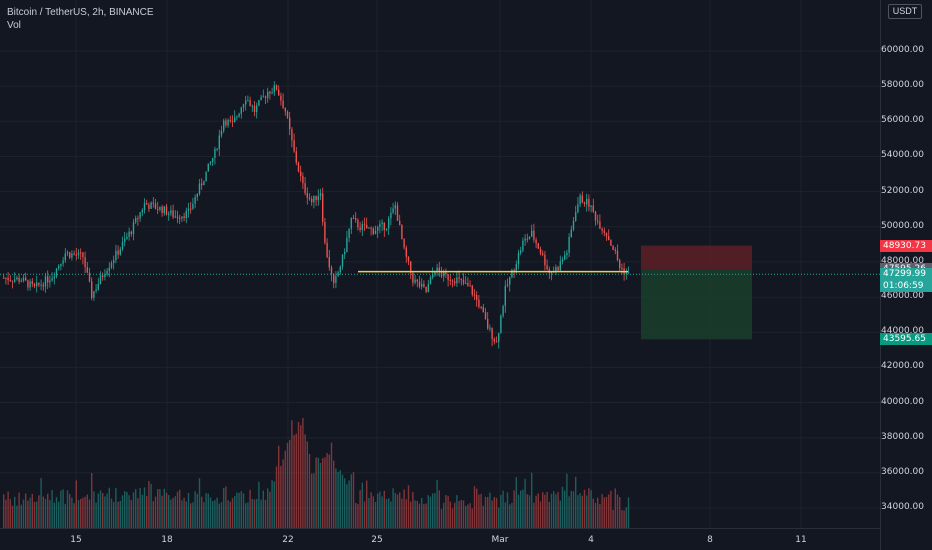  I want to click on target-price-label: 43595.65, so click(906, 339).